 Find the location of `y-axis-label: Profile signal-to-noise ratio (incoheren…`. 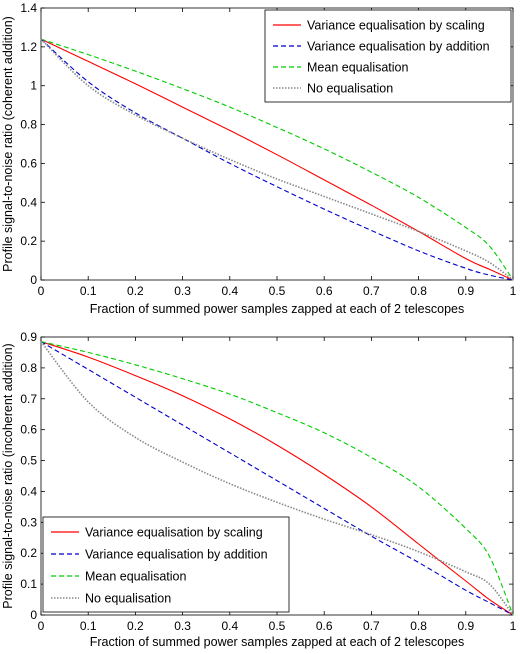

y-axis-label: Profile signal-to-noise ratio (incoheren… is located at coordinates (8, 475).